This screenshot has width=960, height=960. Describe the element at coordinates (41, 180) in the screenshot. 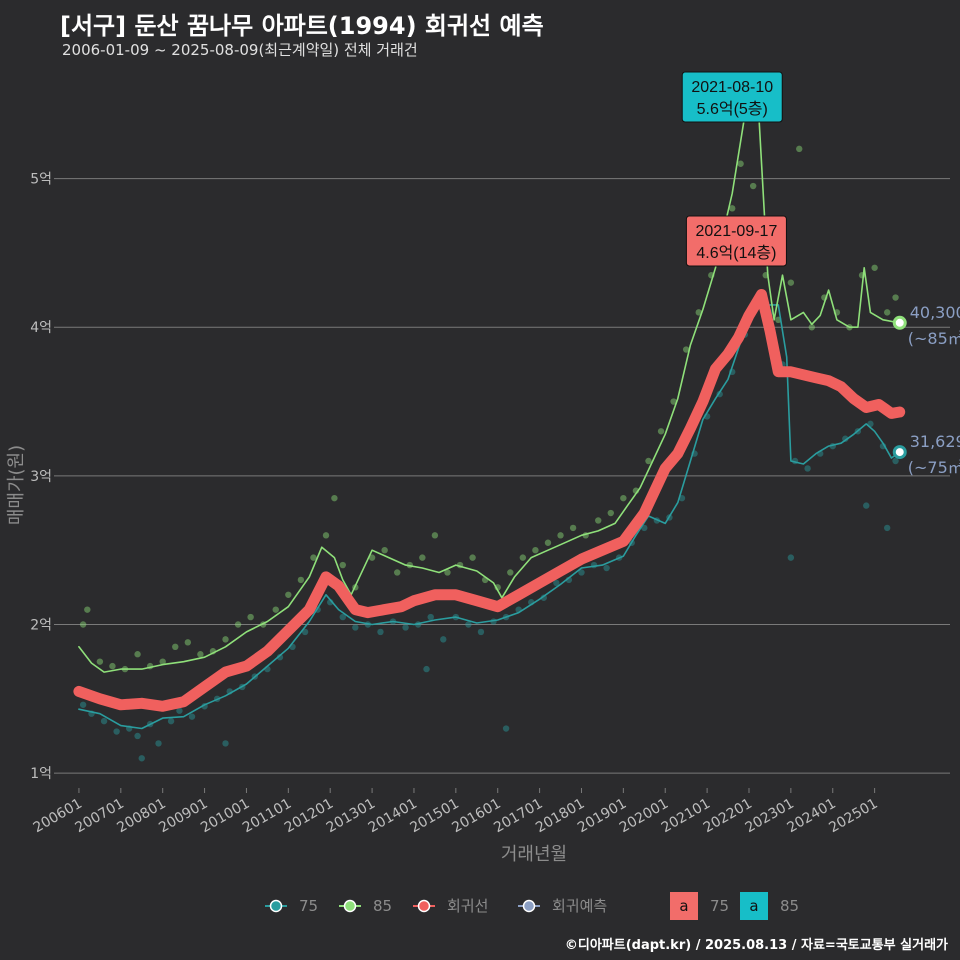

I see `y-tick-label: 5억` at that location.